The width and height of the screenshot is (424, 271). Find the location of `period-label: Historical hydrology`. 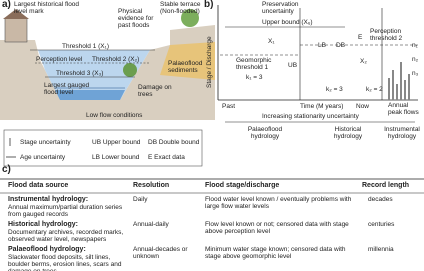

period-label: Historical hydrology is located at coordinates (348, 133).